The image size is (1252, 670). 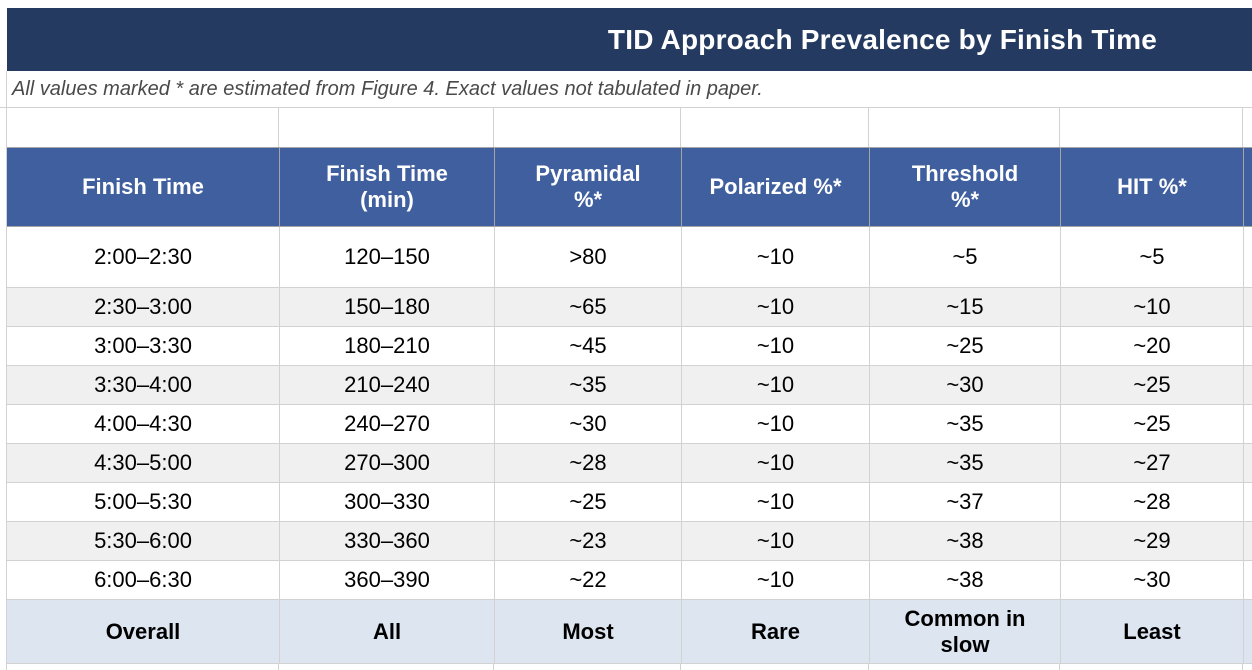 What do you see at coordinates (143, 187) in the screenshot?
I see `column-header-finish-time: Finish Time` at bounding box center [143, 187].